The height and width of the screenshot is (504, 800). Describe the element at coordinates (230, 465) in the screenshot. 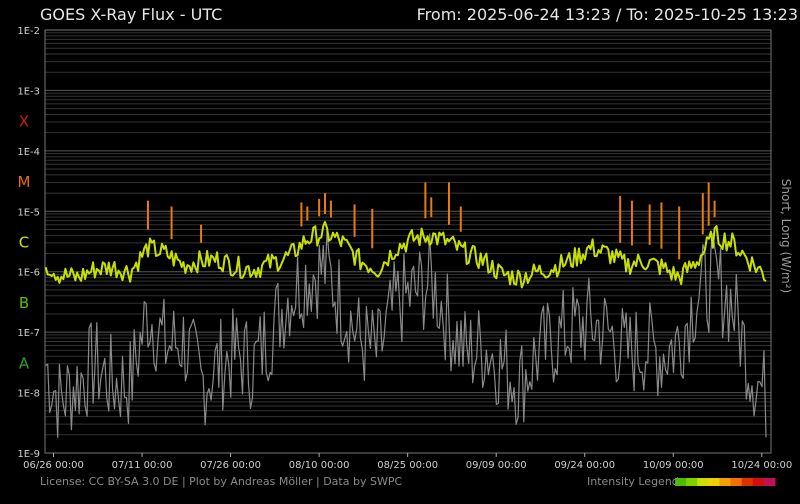

I see `x-tick-label: 07/26 00:00` at that location.